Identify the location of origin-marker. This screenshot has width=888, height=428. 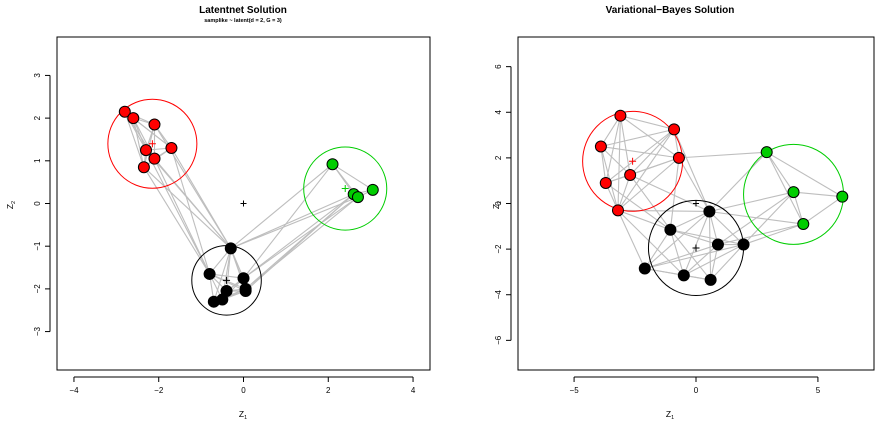
(696, 203).